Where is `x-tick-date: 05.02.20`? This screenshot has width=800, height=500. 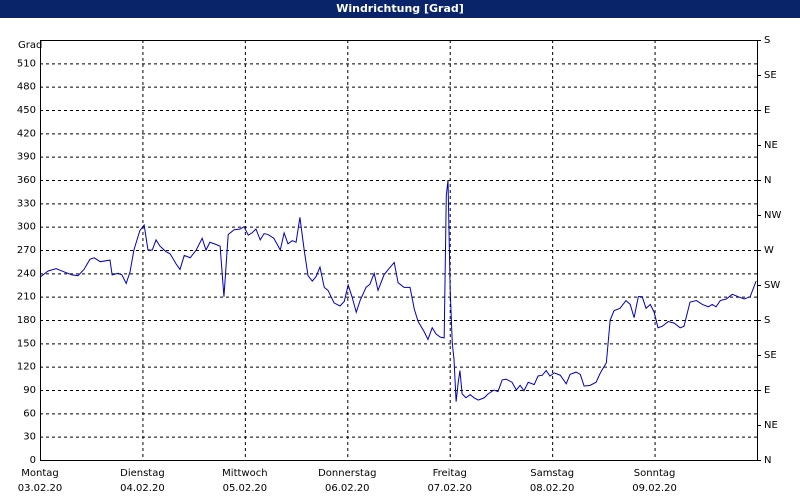 x-tick-date: 05.02.20 is located at coordinates (245, 488).